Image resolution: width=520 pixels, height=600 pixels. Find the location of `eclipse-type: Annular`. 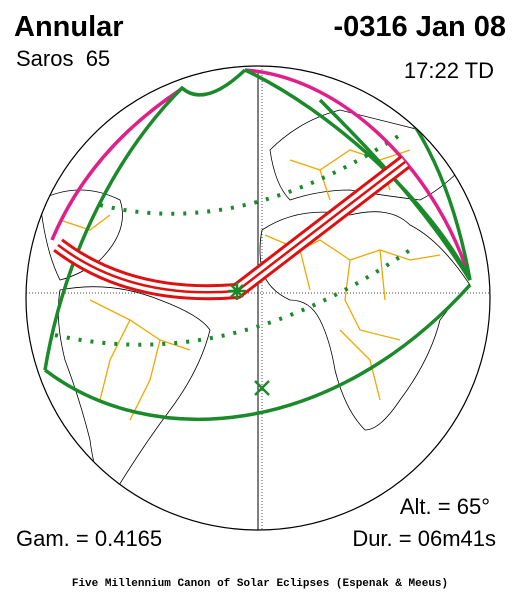

eclipse-type: Annular is located at coordinates (69, 27).